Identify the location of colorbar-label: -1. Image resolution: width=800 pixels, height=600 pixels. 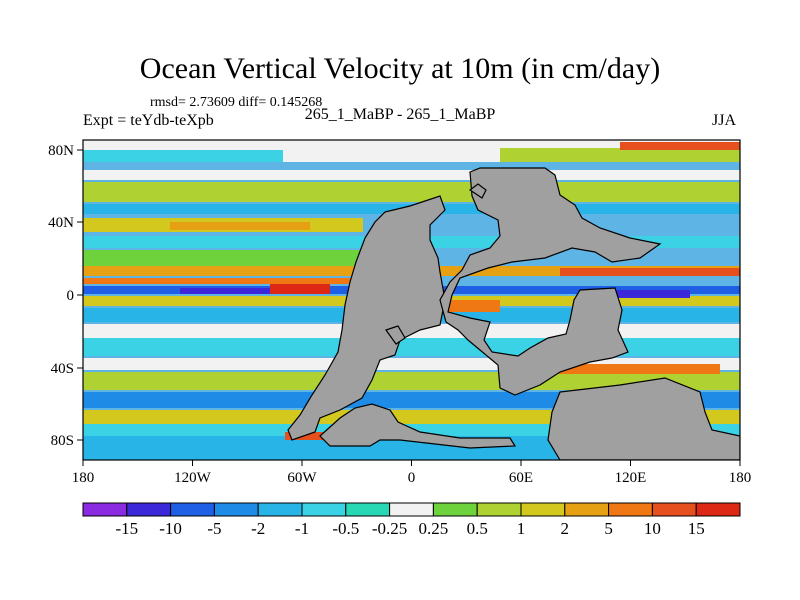
(302, 528).